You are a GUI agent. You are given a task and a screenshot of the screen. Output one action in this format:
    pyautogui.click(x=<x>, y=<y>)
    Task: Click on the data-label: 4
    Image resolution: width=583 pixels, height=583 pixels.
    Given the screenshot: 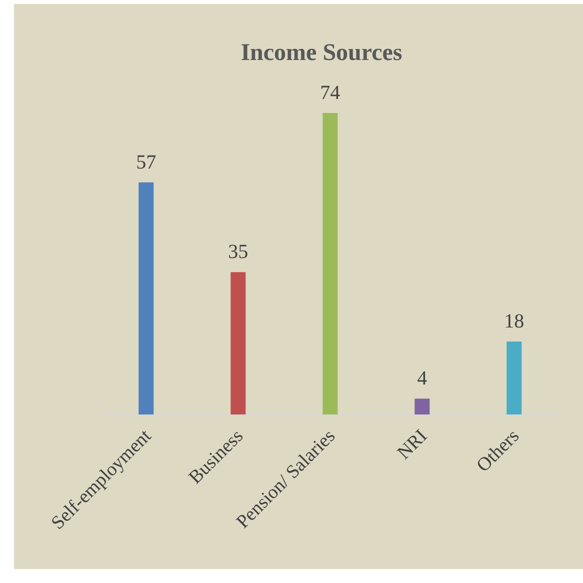 What is the action you would take?
    pyautogui.click(x=422, y=379)
    